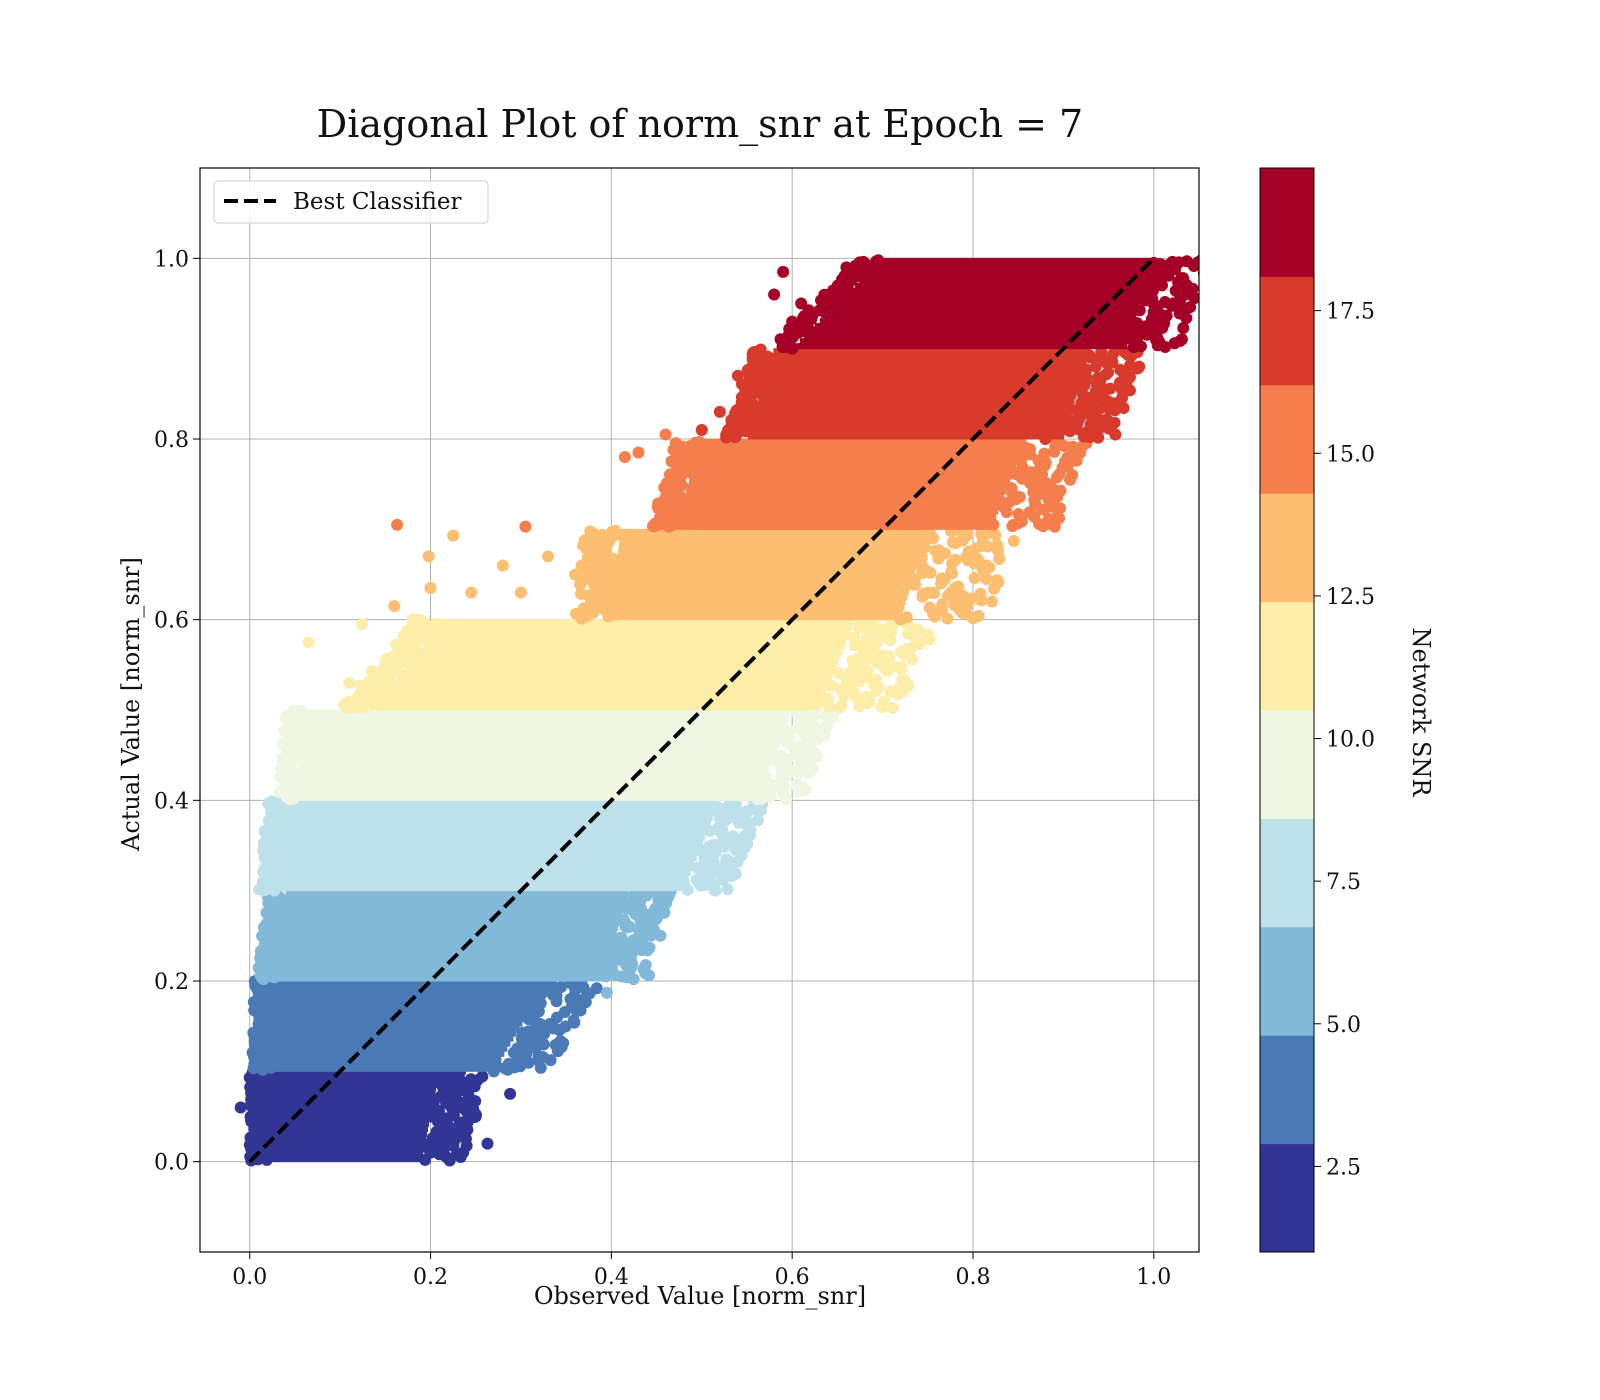  Describe the element at coordinates (351, 202) in the screenshot. I see `legend-box` at that location.